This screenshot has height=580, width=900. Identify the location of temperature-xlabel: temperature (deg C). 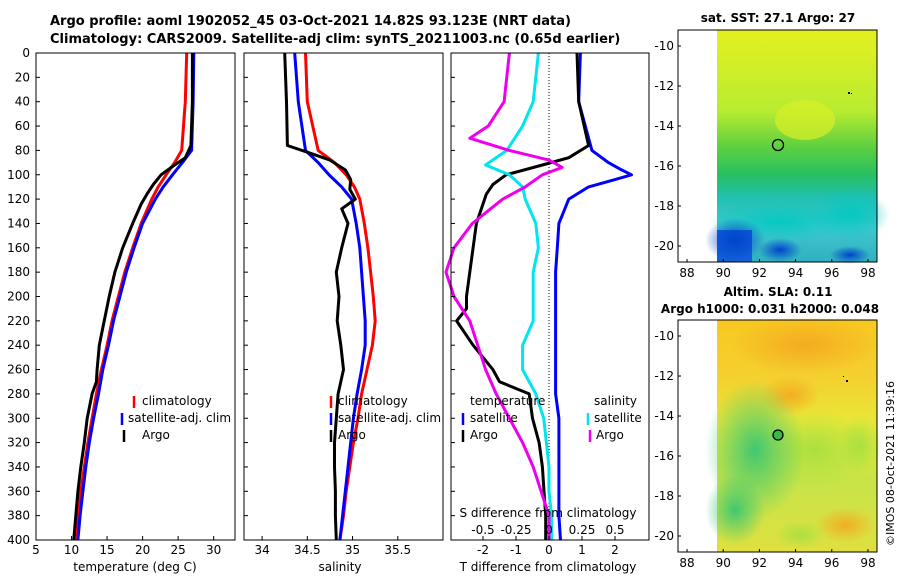
(134, 567).